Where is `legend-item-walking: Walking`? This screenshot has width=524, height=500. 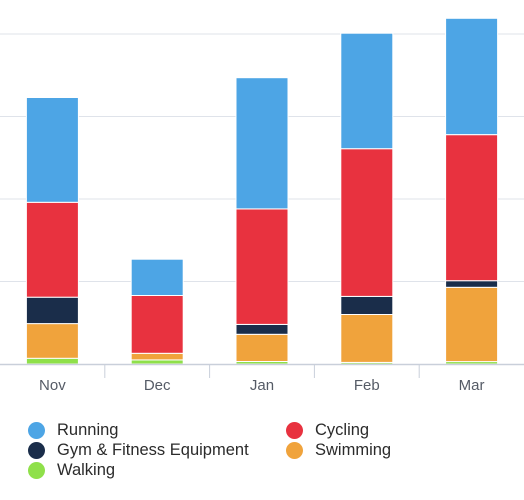
legend-item-walking: Walking is located at coordinates (71, 470).